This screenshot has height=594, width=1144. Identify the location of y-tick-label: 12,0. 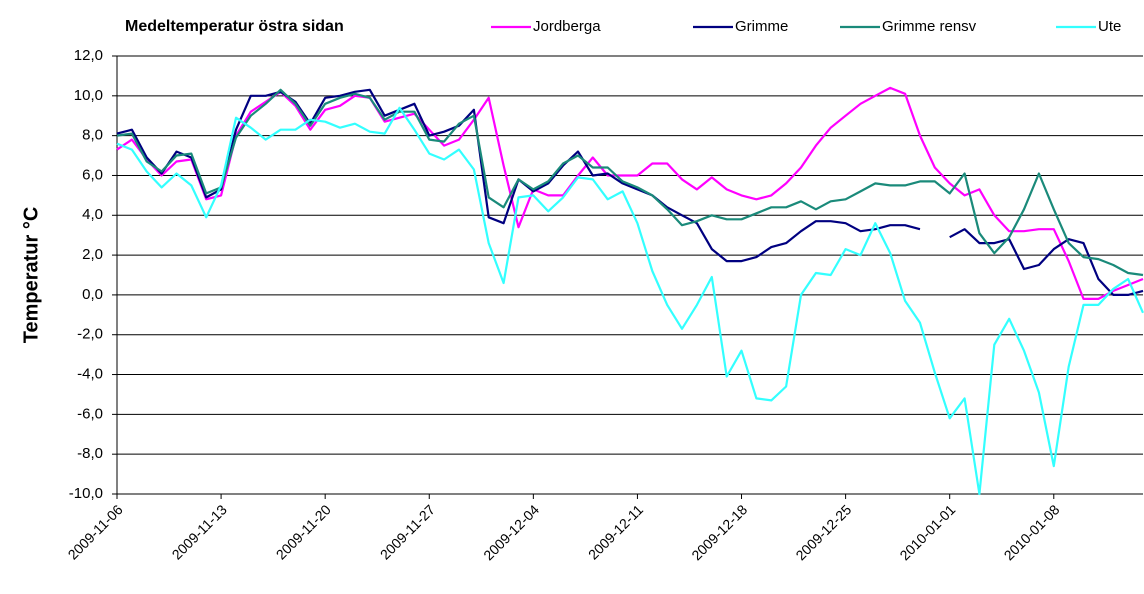
(88, 55).